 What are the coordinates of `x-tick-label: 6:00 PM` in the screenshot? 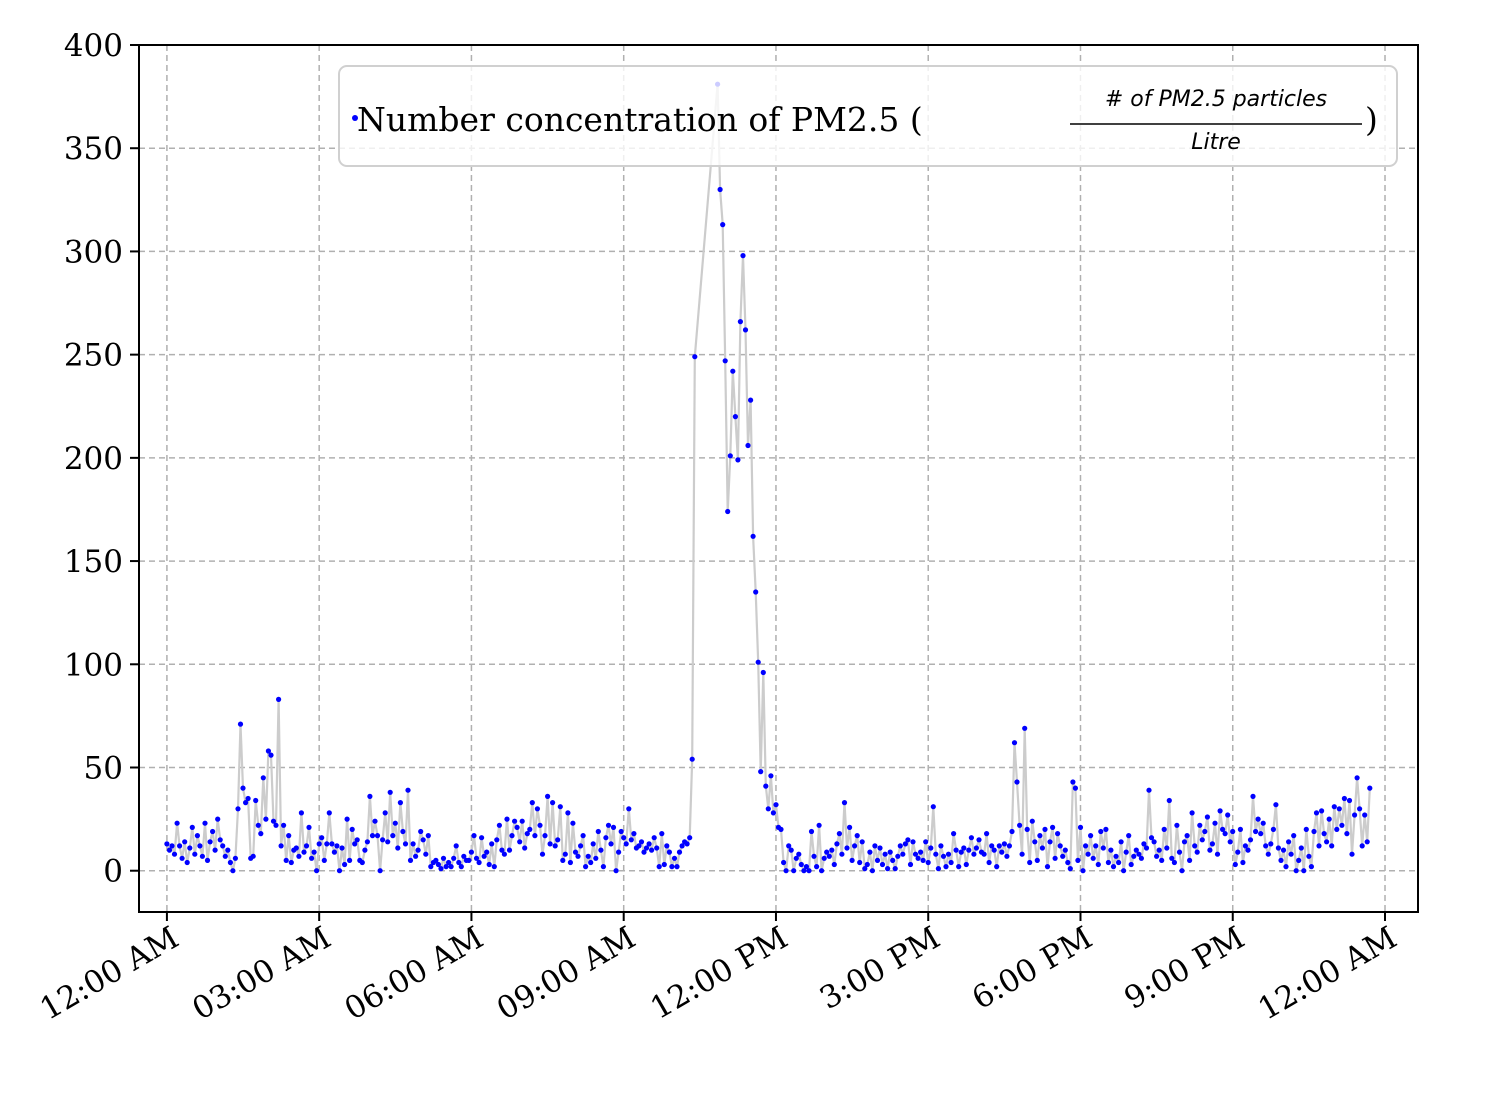 It's located at (1032, 968).